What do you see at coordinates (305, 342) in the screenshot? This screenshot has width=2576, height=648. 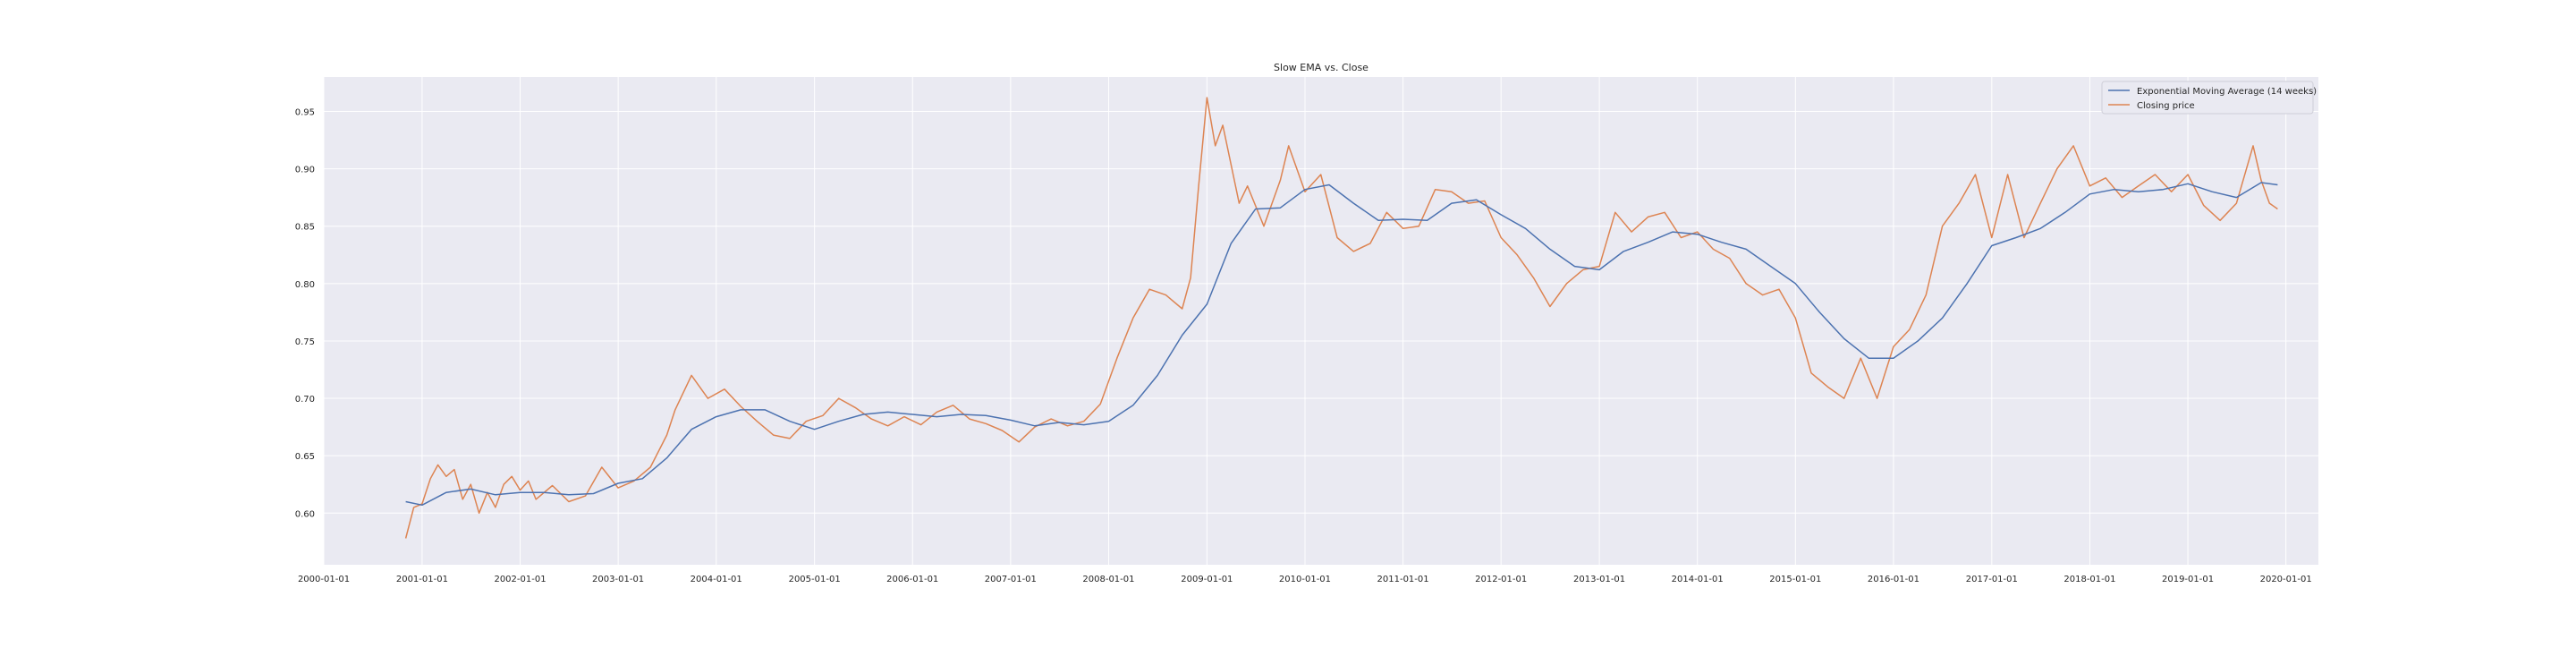 I see `y-tick-label: 0.75` at bounding box center [305, 342].